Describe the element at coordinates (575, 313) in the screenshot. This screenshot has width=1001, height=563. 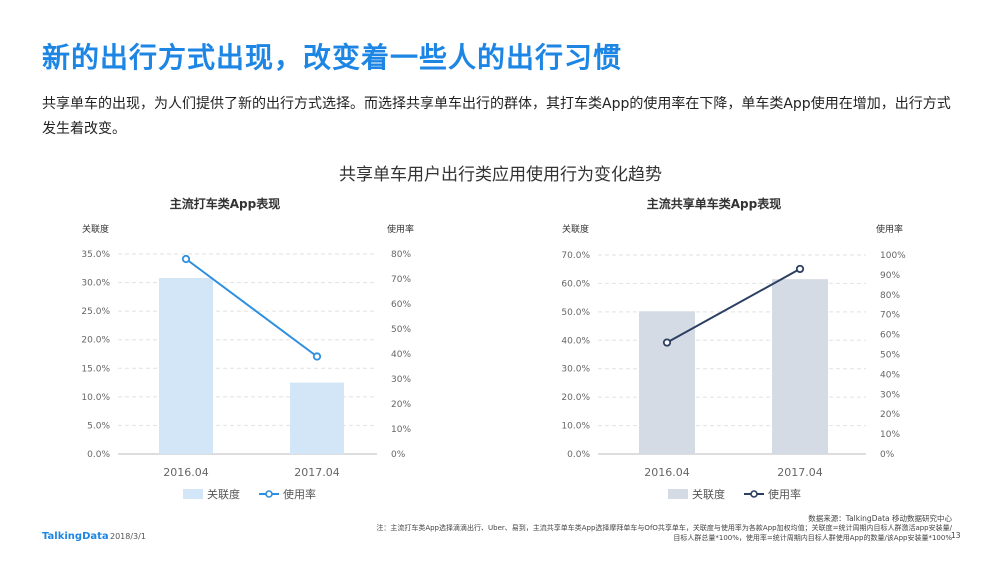
I see `left-tick-label: 50.0%` at that location.